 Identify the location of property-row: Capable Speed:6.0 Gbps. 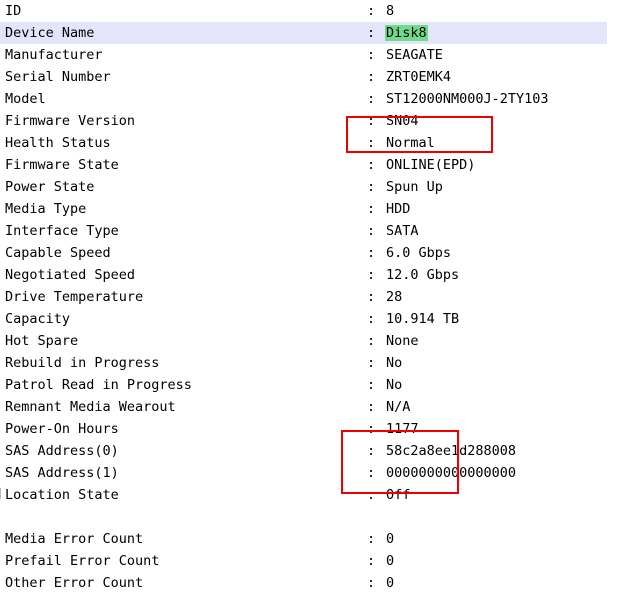
(314, 253).